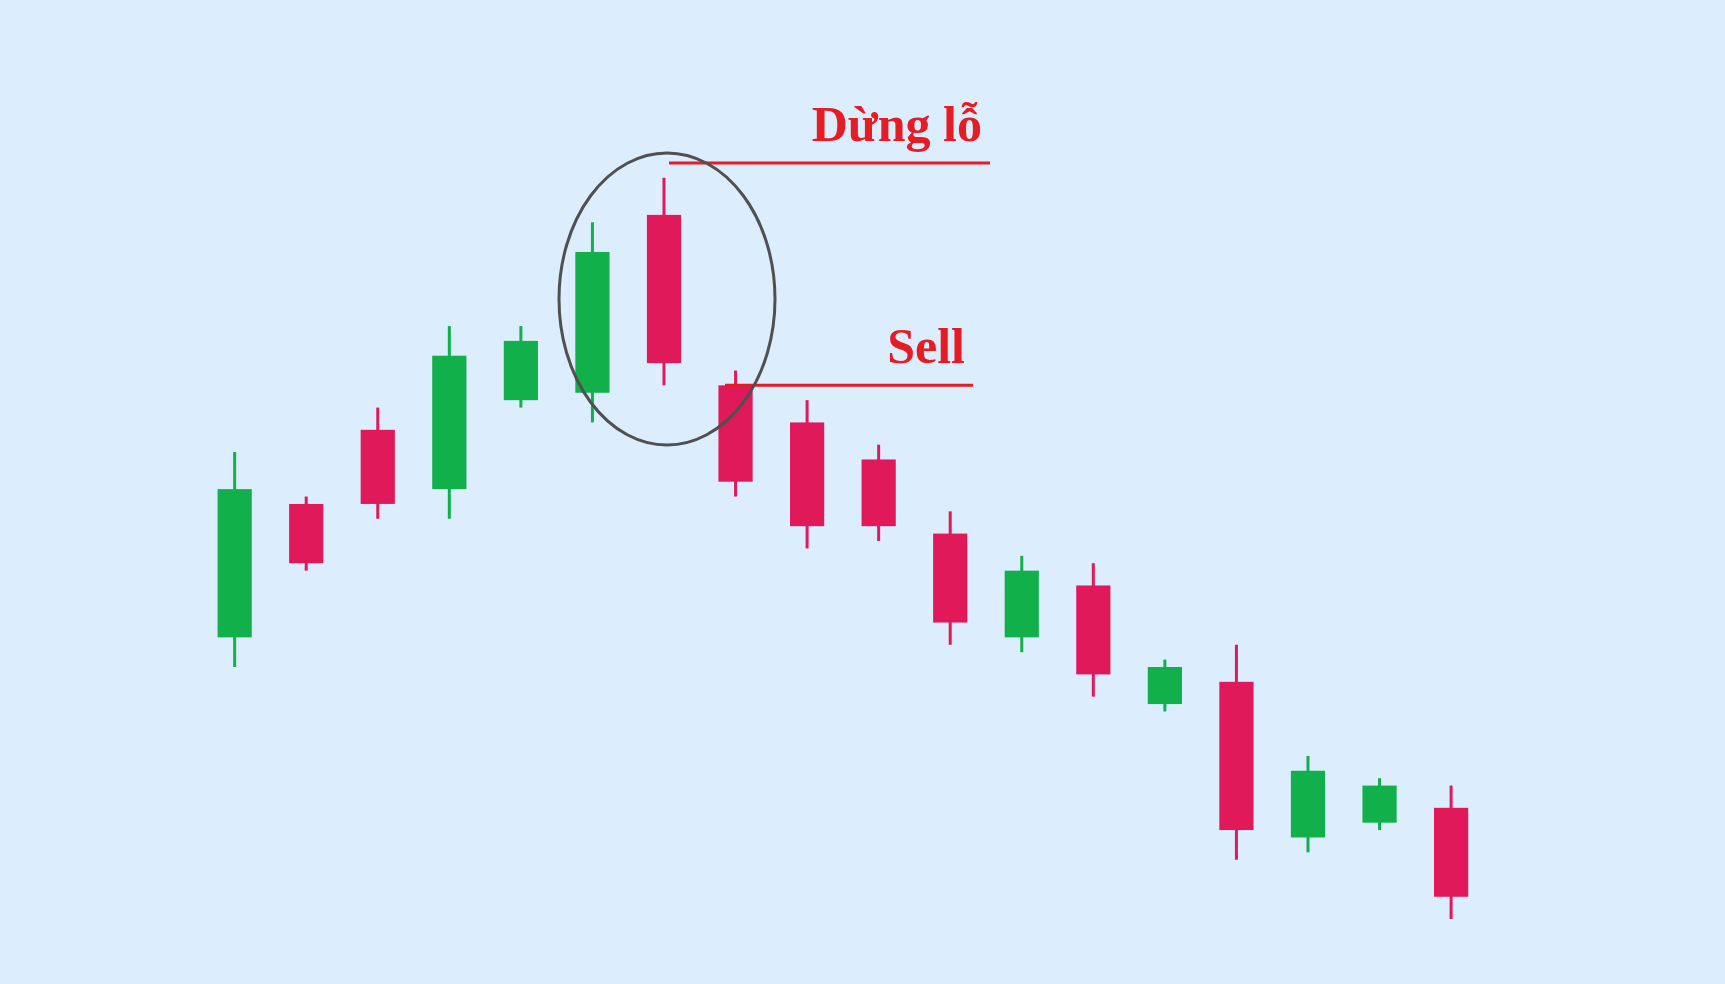  What do you see at coordinates (926, 346) in the screenshot?
I see `ref-line-label: Sell` at bounding box center [926, 346].